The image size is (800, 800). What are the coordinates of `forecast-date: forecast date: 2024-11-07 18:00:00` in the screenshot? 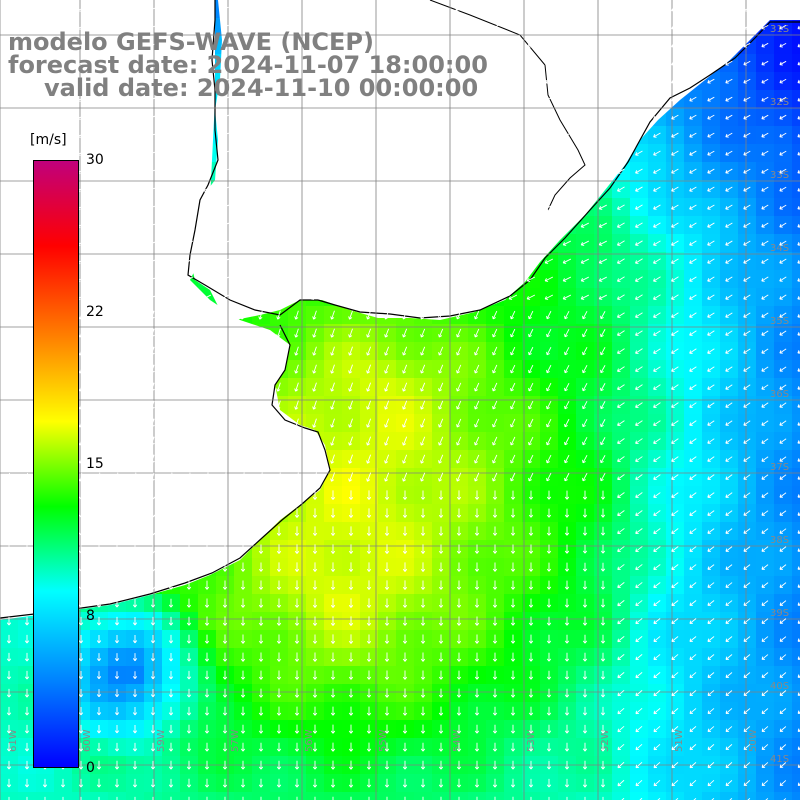 It's located at (248, 65).